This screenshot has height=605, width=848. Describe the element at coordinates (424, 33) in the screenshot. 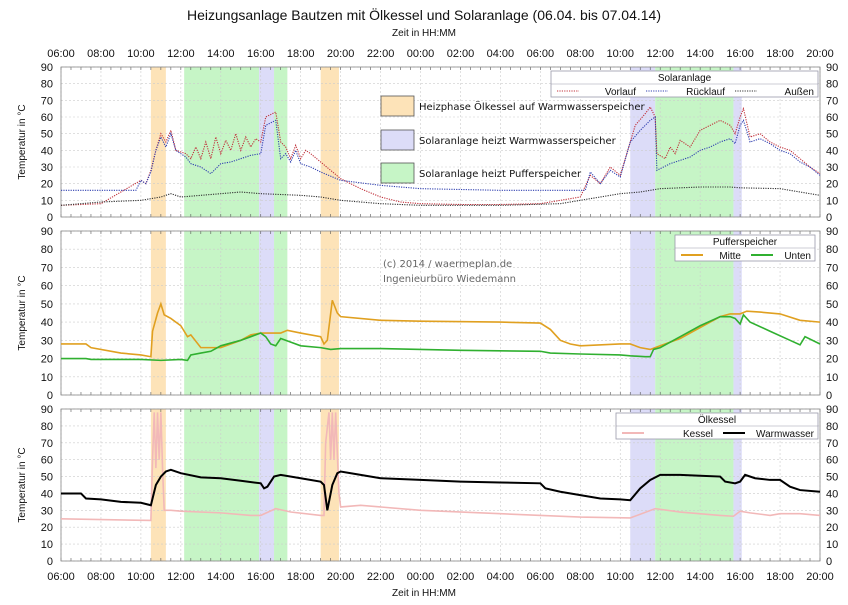

I see `x-axis-label-top: Zeit in HH:MM` at that location.